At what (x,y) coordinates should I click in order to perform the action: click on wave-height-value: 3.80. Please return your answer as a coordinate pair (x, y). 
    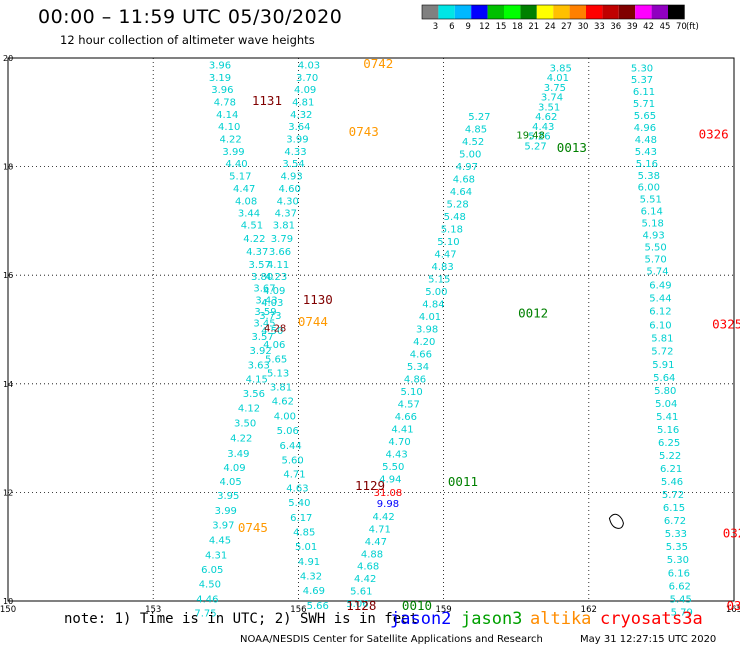
    Looking at the image, I should click on (262, 277).